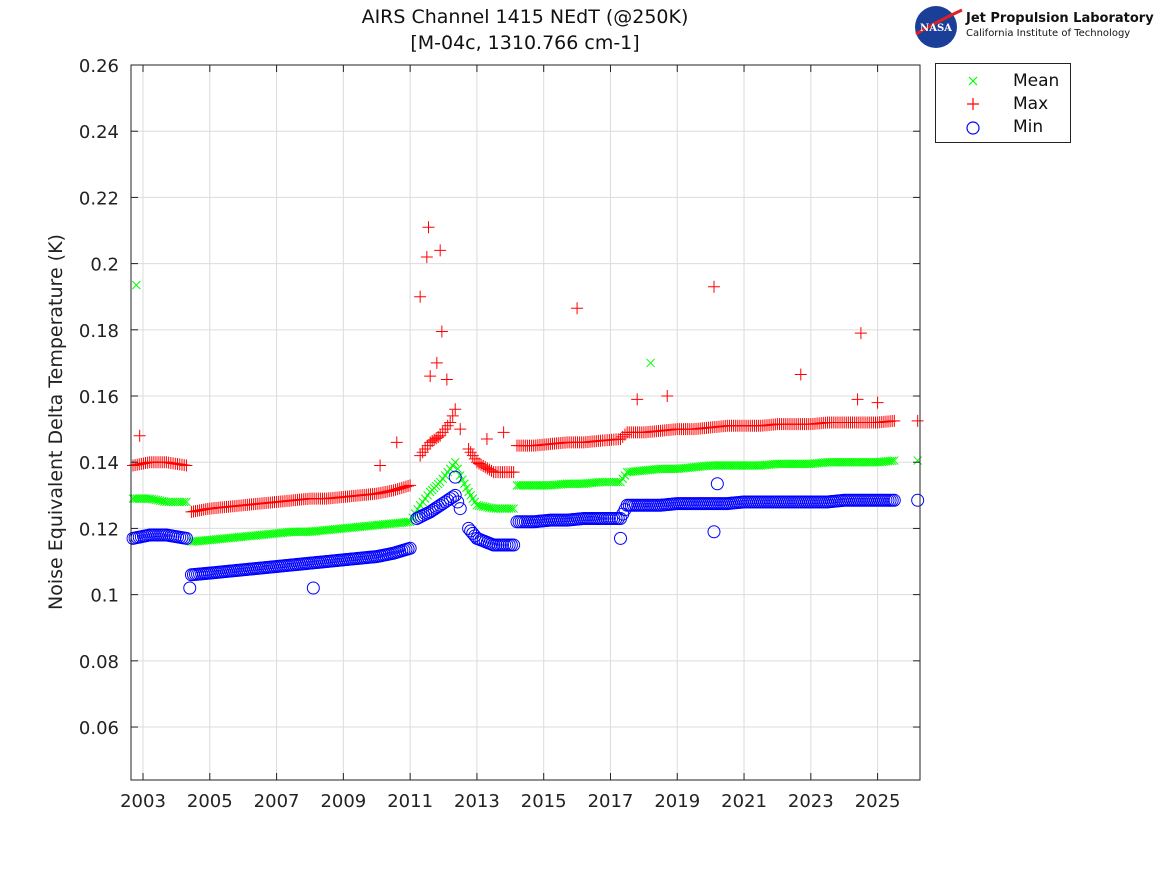 The height and width of the screenshot is (875, 1167). I want to click on x-tick-label: 2003, so click(143, 801).